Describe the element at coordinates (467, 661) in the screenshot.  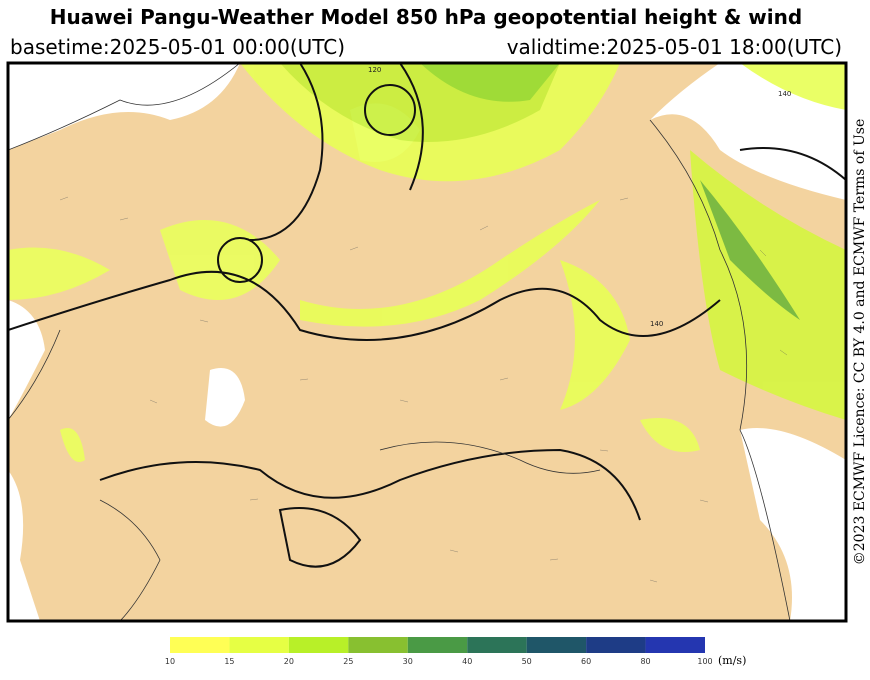
I see `colorbar-tick-label: 40` at that location.